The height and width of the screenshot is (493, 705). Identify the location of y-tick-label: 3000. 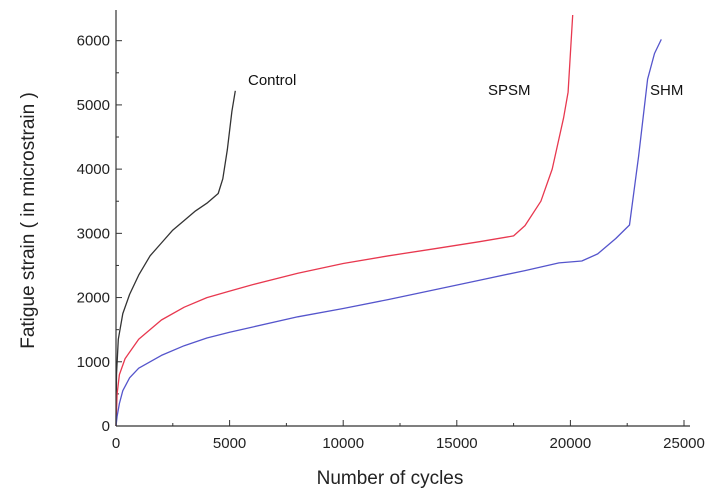
(93, 233).